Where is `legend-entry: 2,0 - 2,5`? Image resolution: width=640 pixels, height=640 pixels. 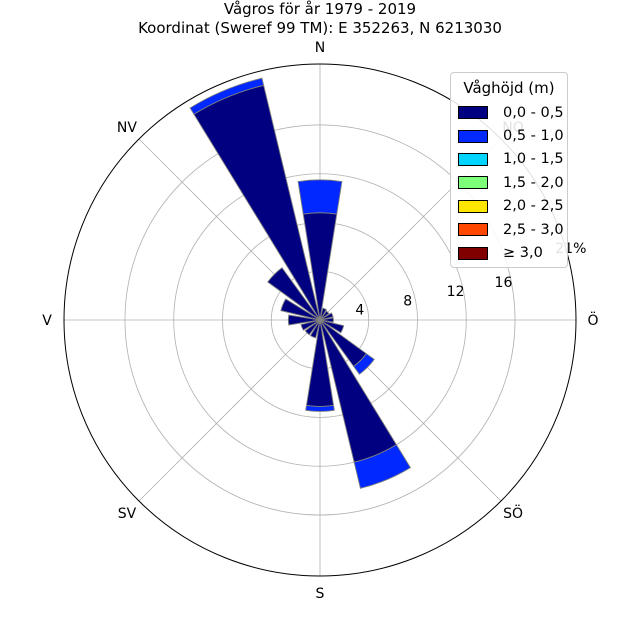
legend-entry: 2,0 - 2,5 is located at coordinates (509, 206).